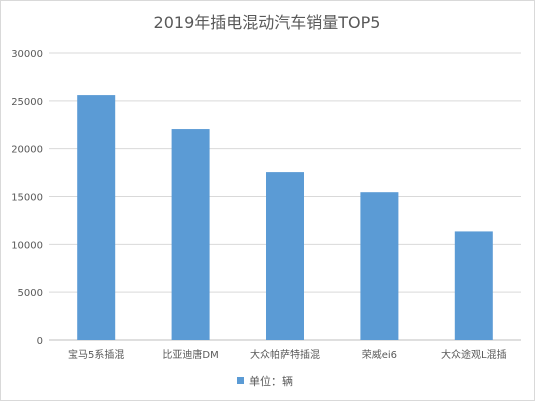 The width and height of the screenshot is (535, 401). Describe the element at coordinates (267, 22) in the screenshot. I see `chart-title: 2019年插电混动汽车销量TOP5` at that location.